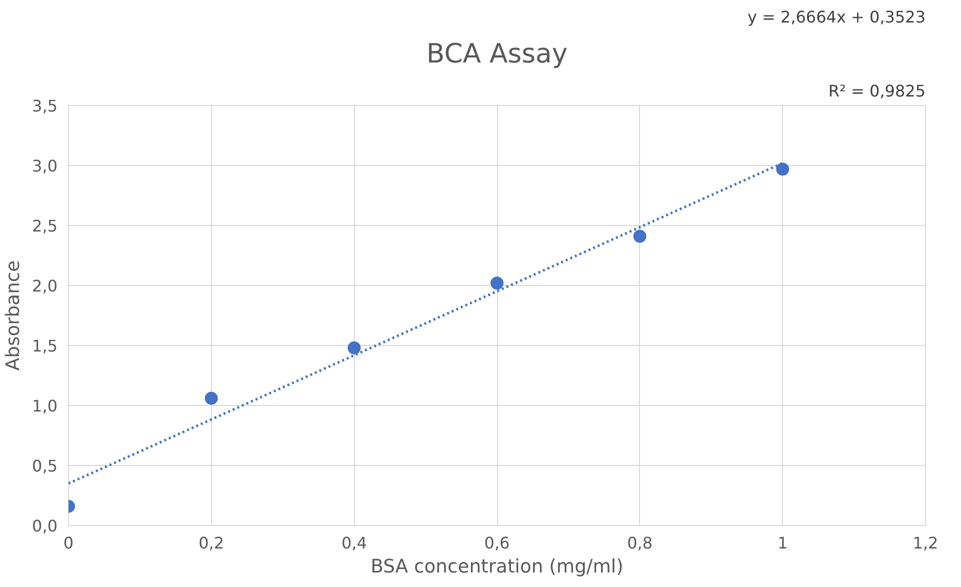 Image resolution: width=961 pixels, height=587 pixels. What do you see at coordinates (497, 543) in the screenshot?
I see `x-tick-label: 0,6` at bounding box center [497, 543].